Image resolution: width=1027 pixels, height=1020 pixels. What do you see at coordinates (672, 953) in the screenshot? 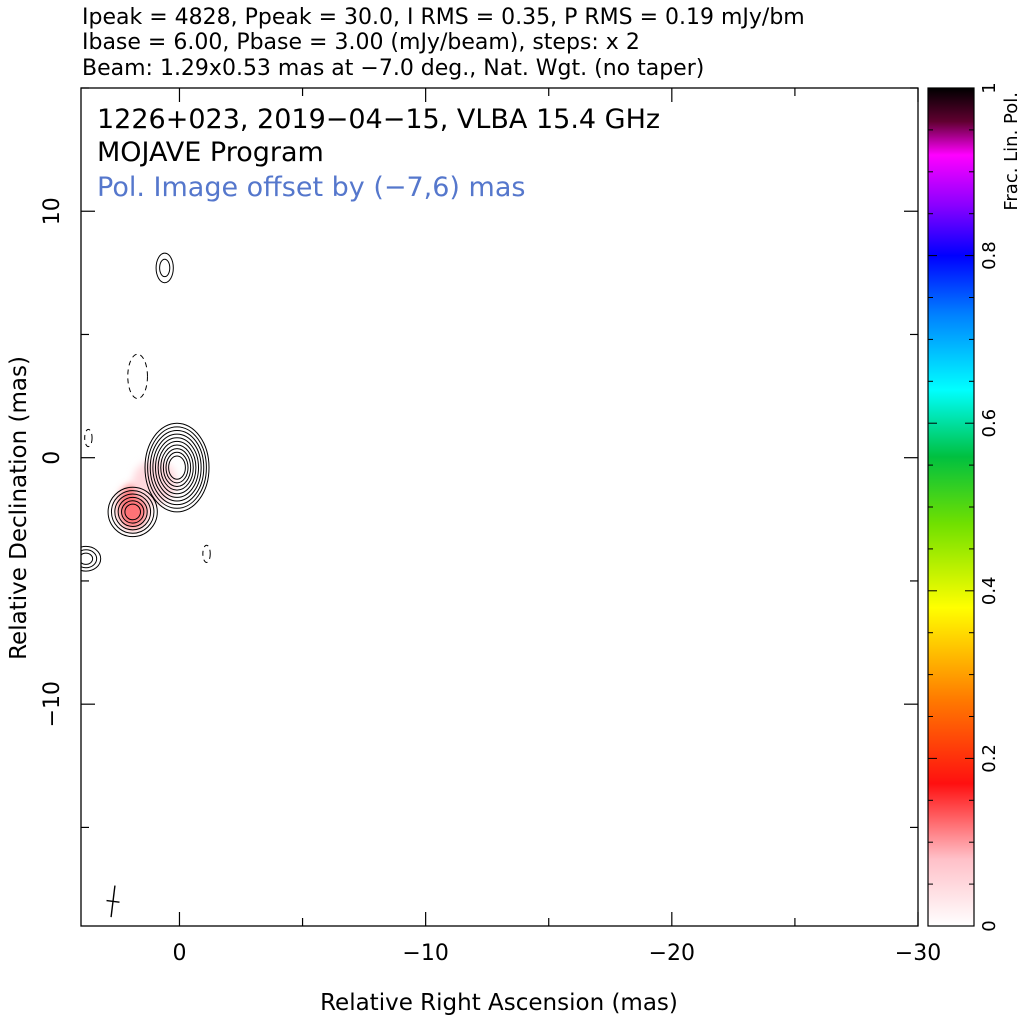
I see `x-tick-label: −20` at bounding box center [672, 953].